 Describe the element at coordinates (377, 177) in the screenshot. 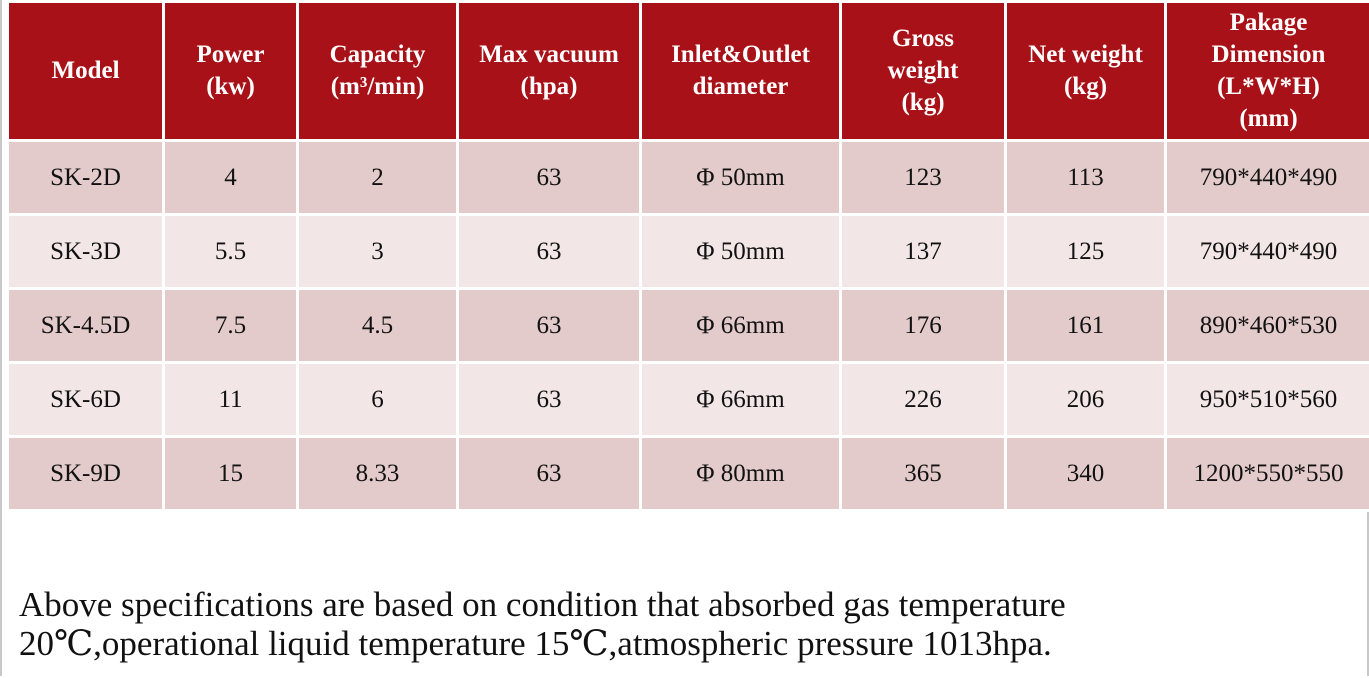

I see `cell-capacity: 2` at that location.